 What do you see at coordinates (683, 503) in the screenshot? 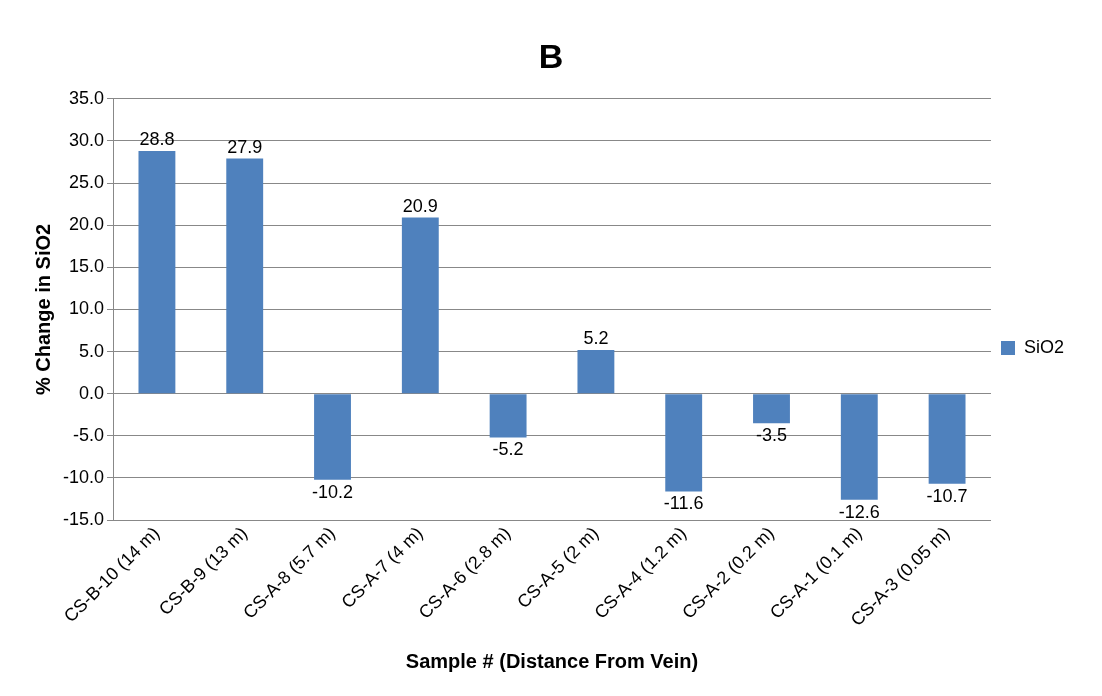
I see `data-label: -11.6` at bounding box center [683, 503].